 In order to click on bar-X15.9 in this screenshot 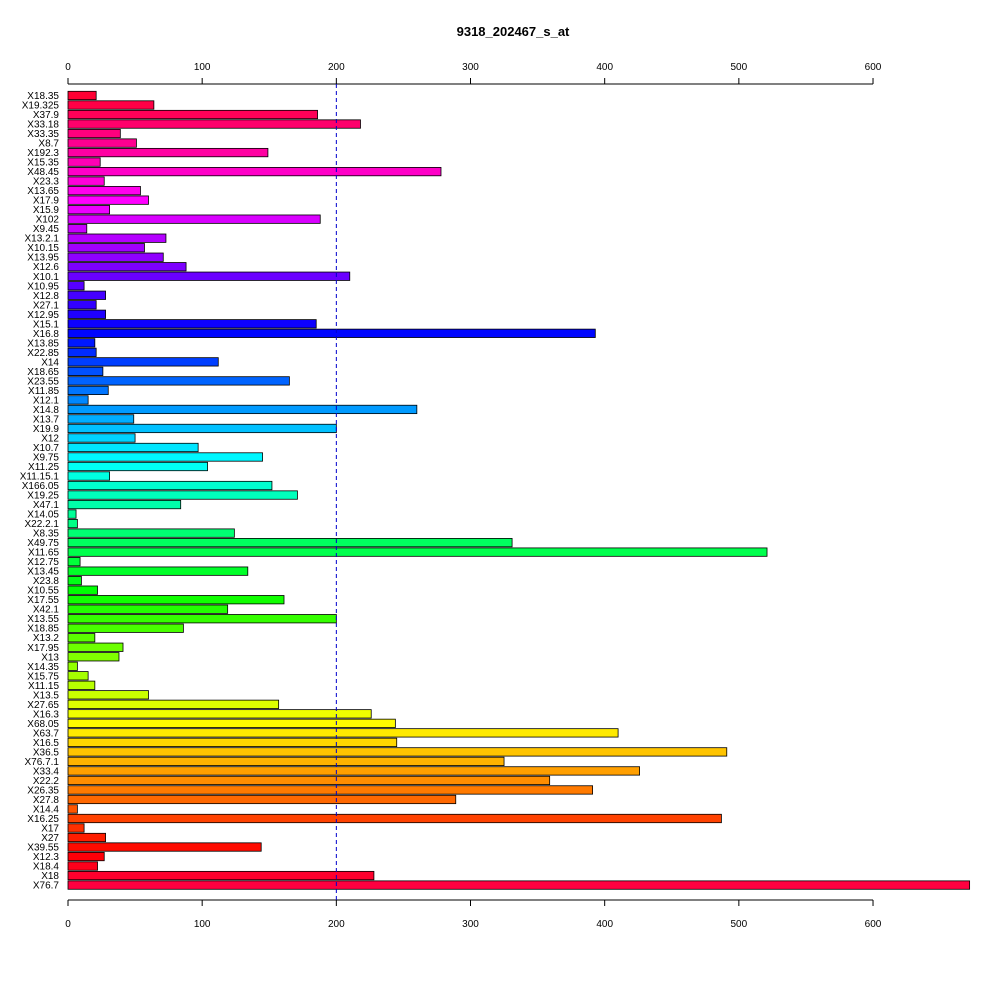, I will do `click(88, 210)`.